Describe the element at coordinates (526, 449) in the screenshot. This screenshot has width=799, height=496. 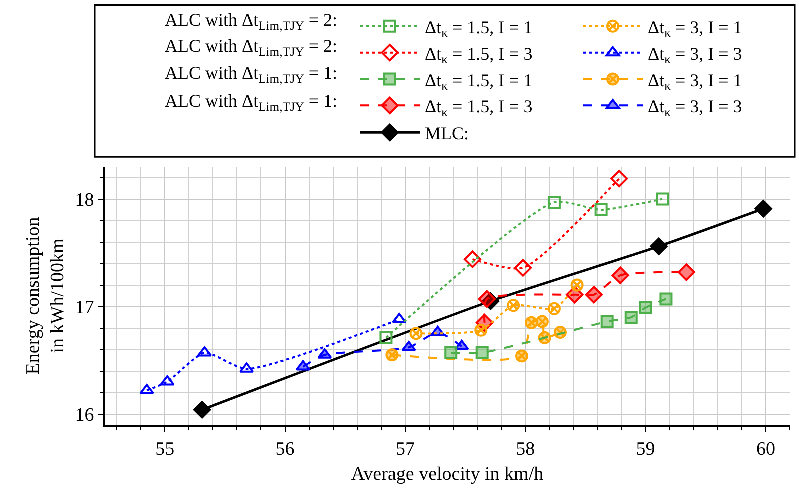
I see `x-tick-label: 58` at that location.